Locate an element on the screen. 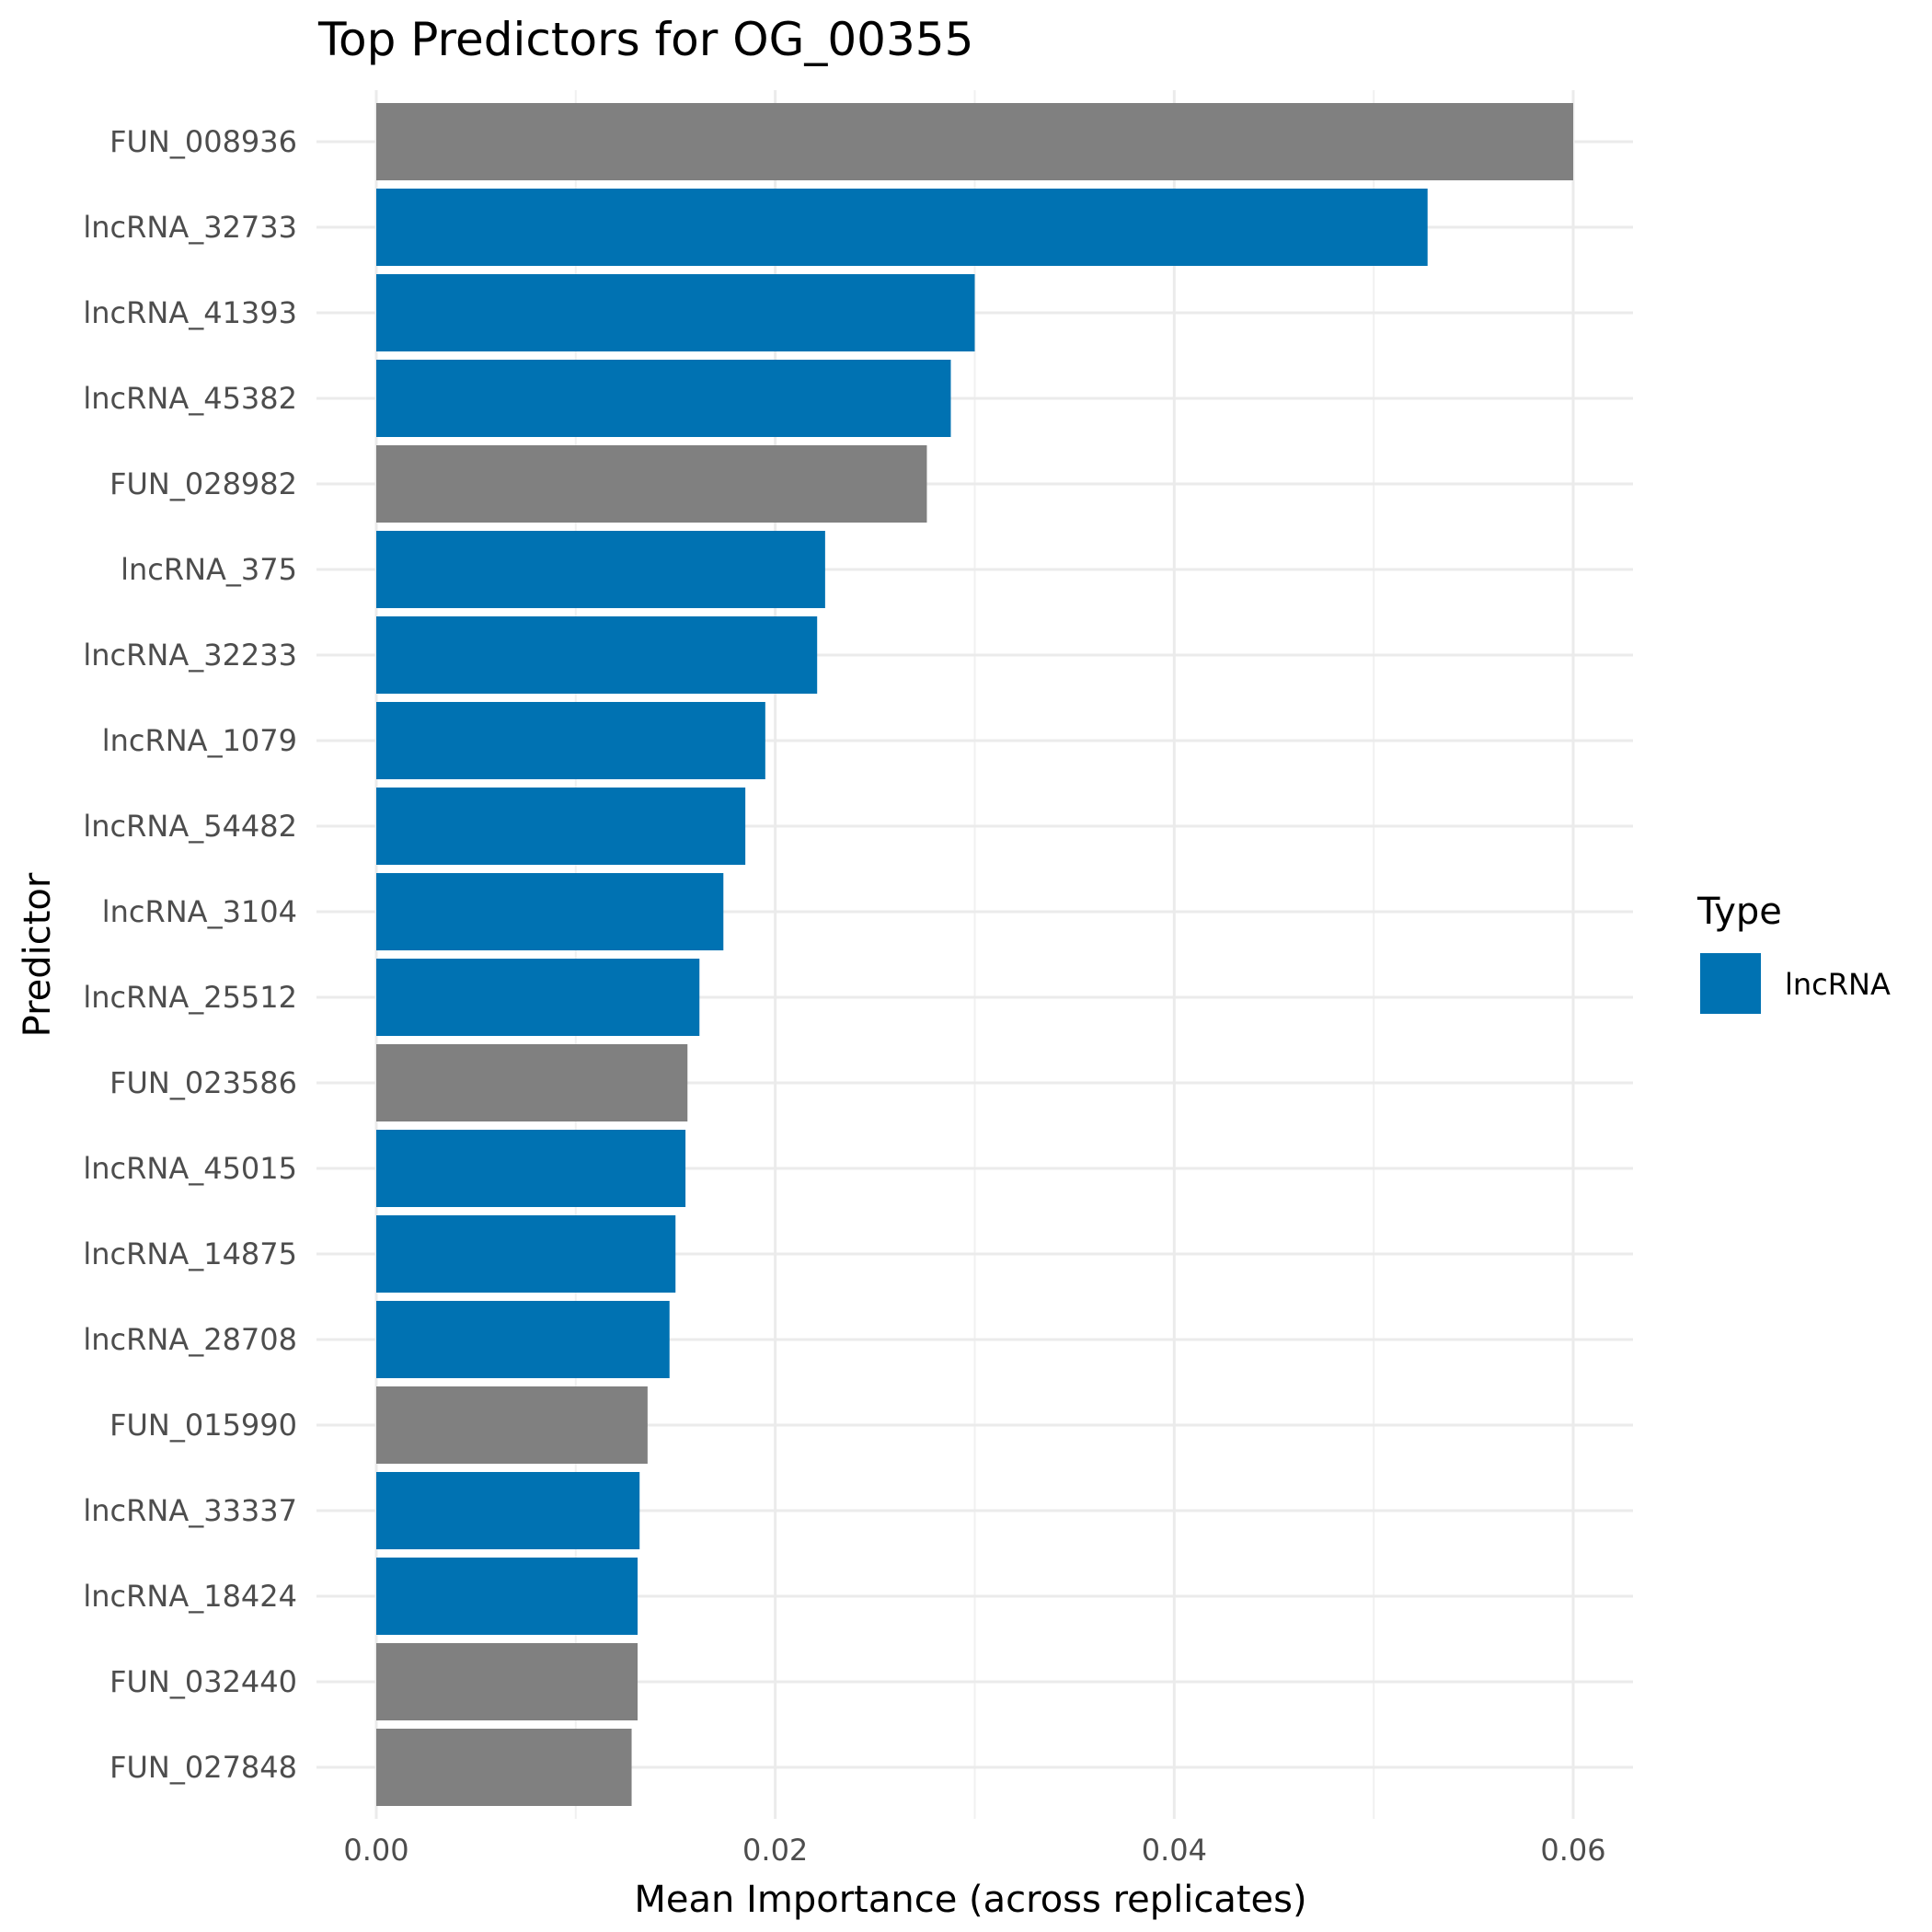 The image size is (1932, 1932). y-tick-label: lncRNA_14875 is located at coordinates (190, 1253).